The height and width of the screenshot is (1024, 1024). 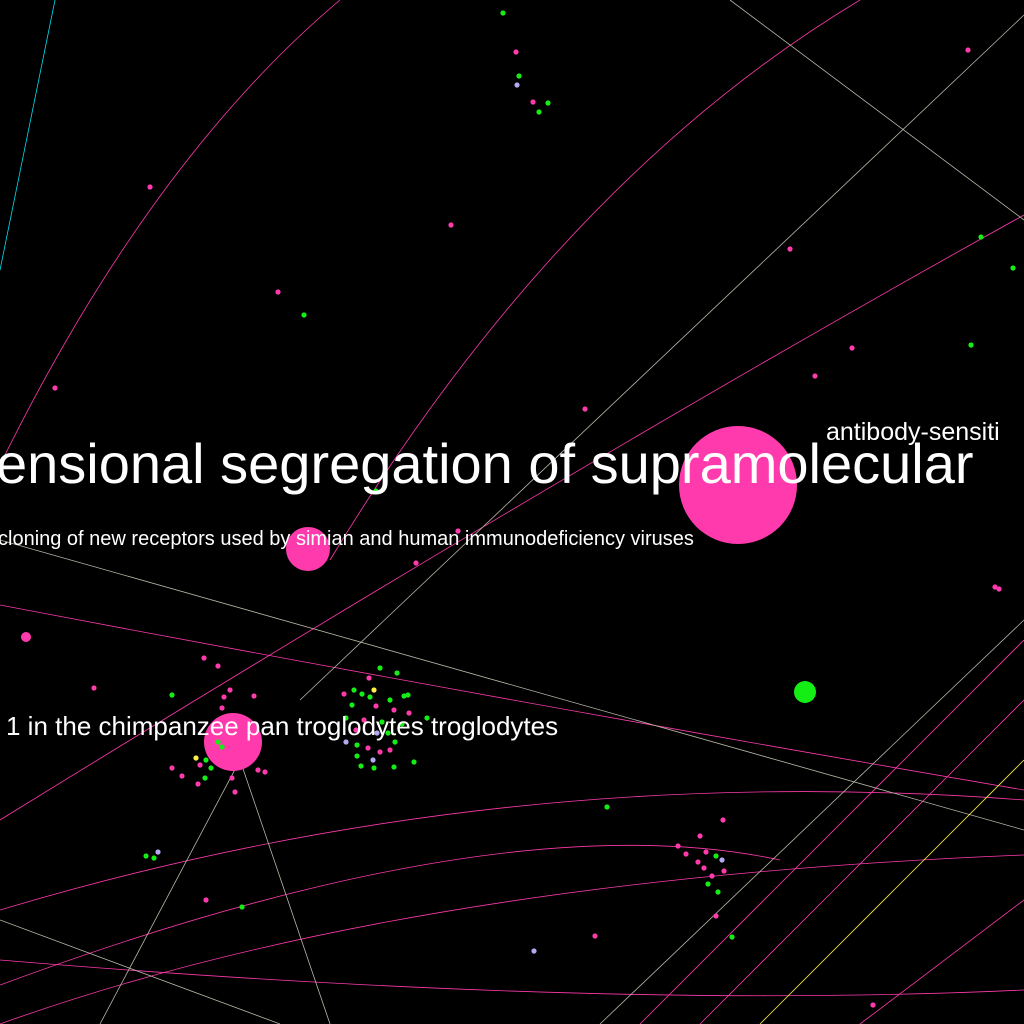 What do you see at coordinates (486, 463) in the screenshot?
I see `label-segregation: ensional segregation of supramolecular` at bounding box center [486, 463].